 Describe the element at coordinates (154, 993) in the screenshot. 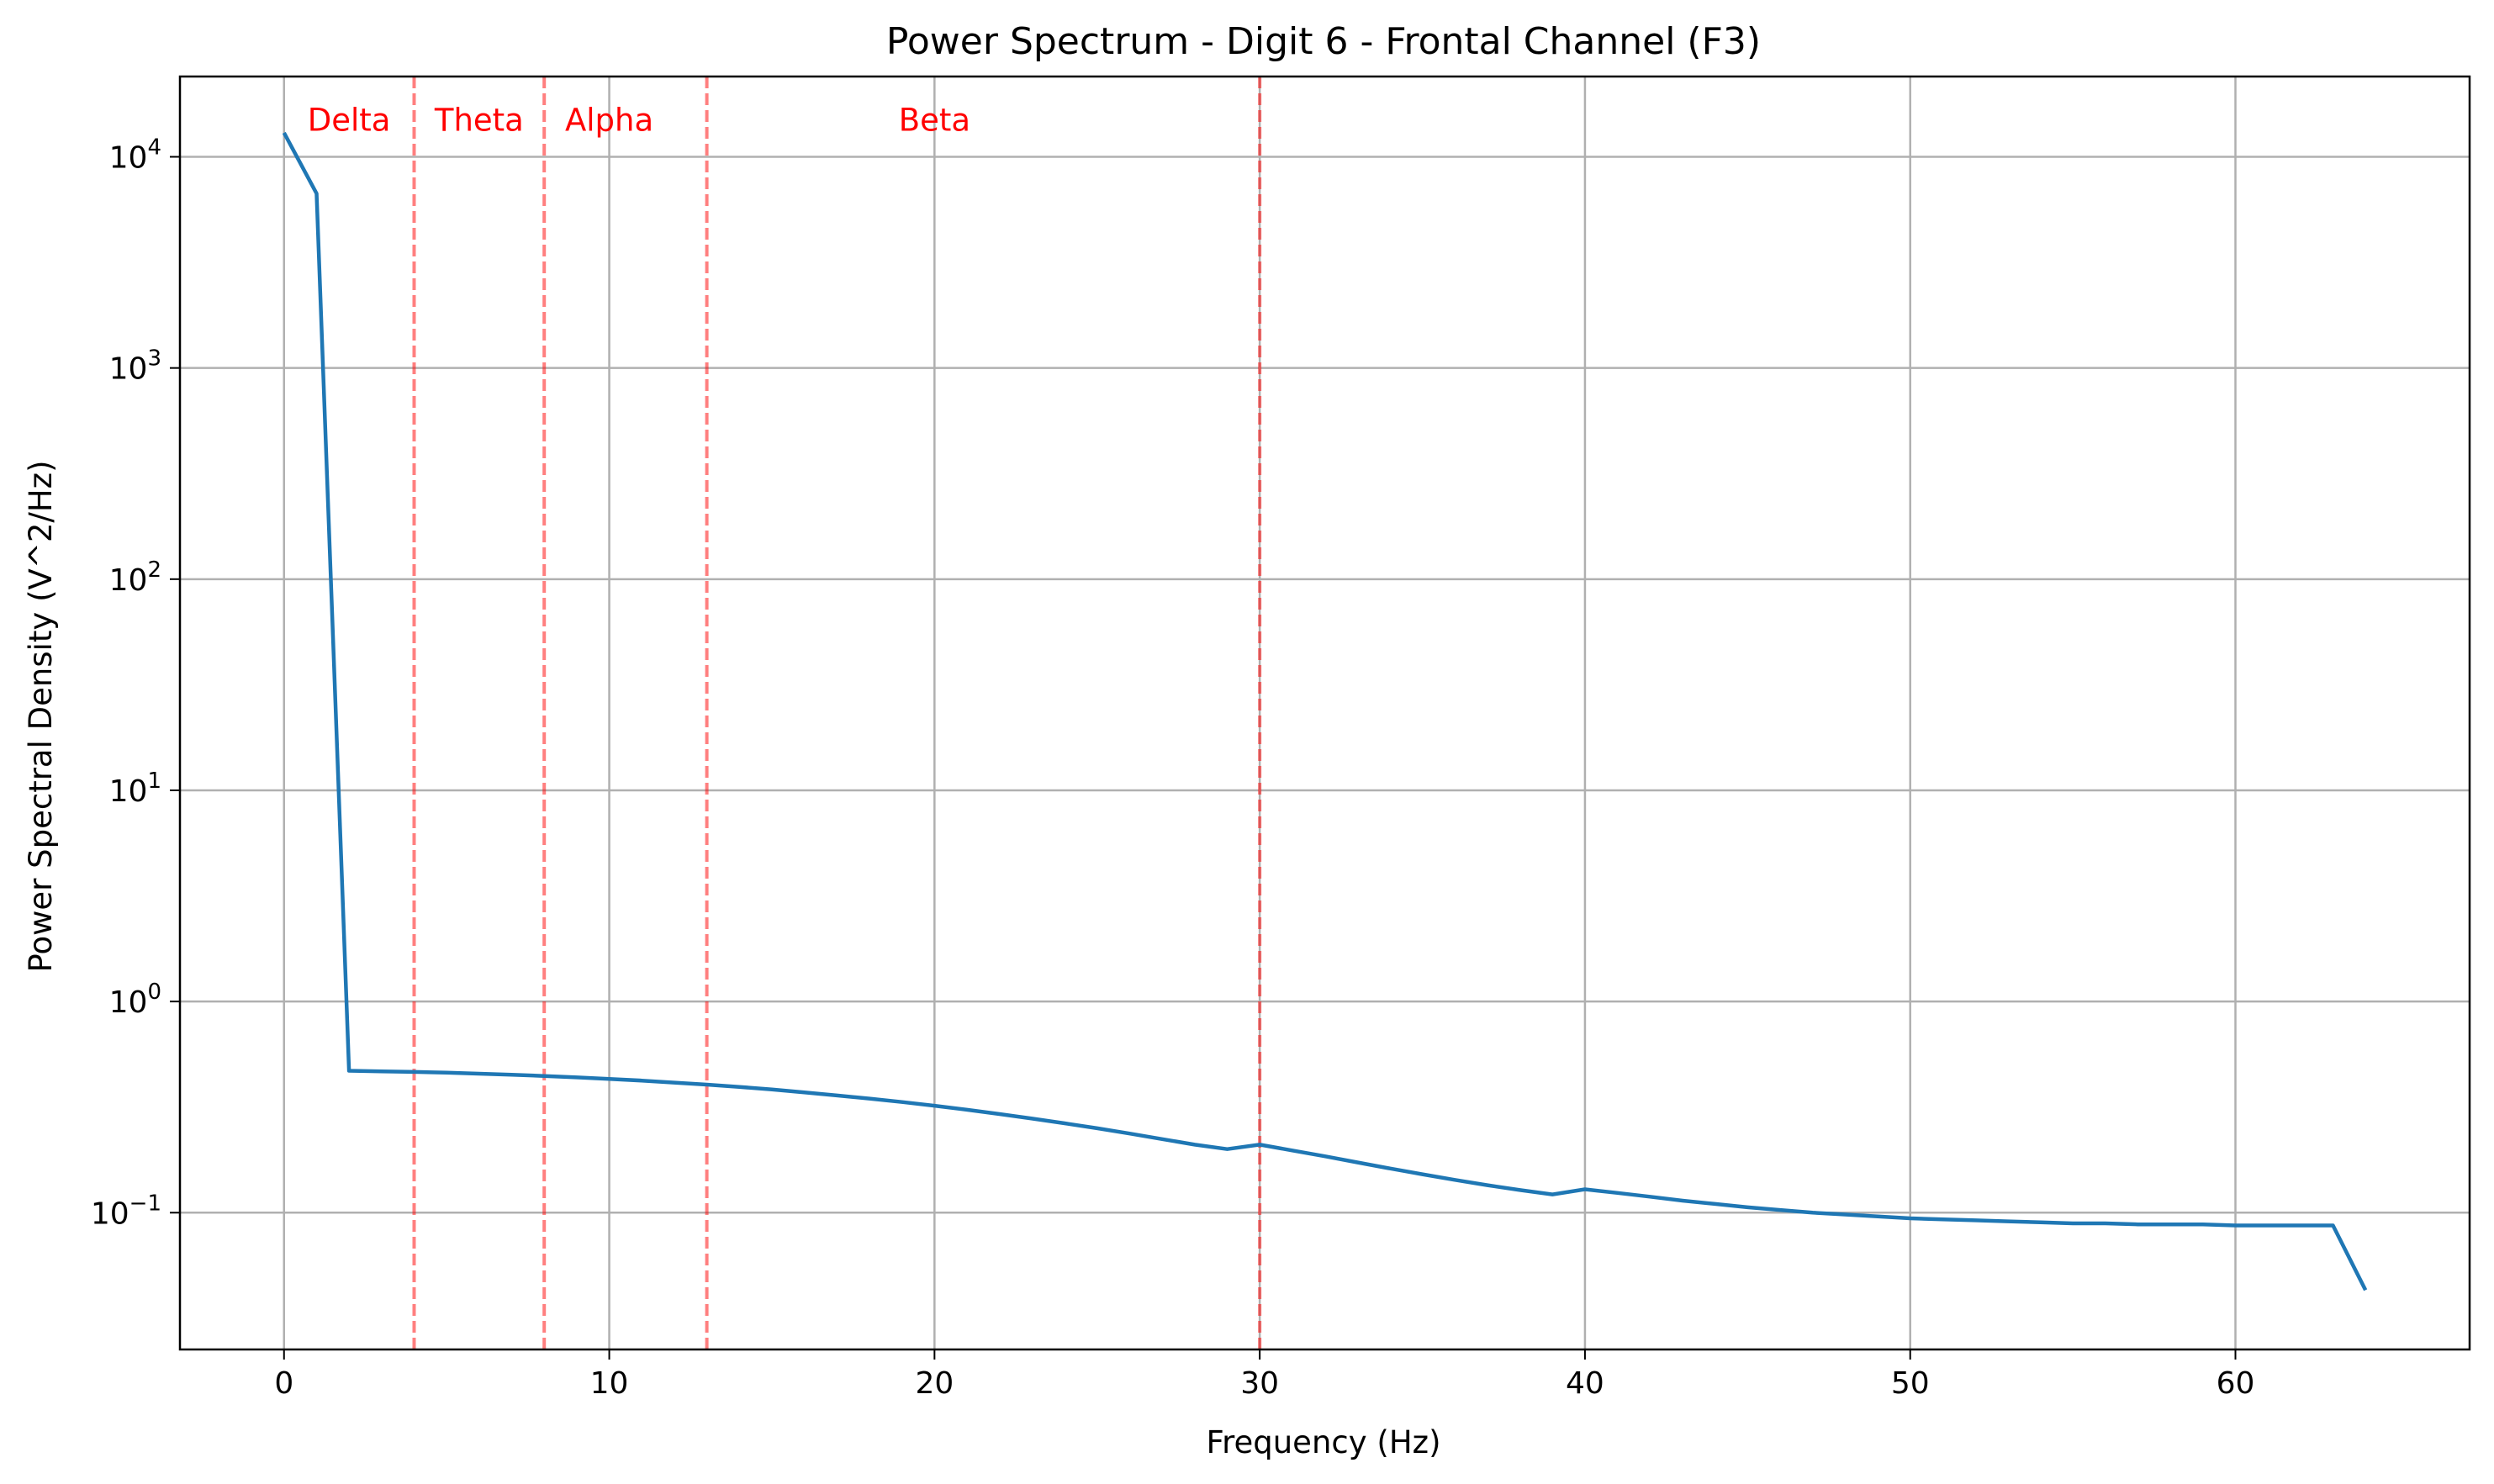

I see `y-tick-label-exponent: 0` at that location.